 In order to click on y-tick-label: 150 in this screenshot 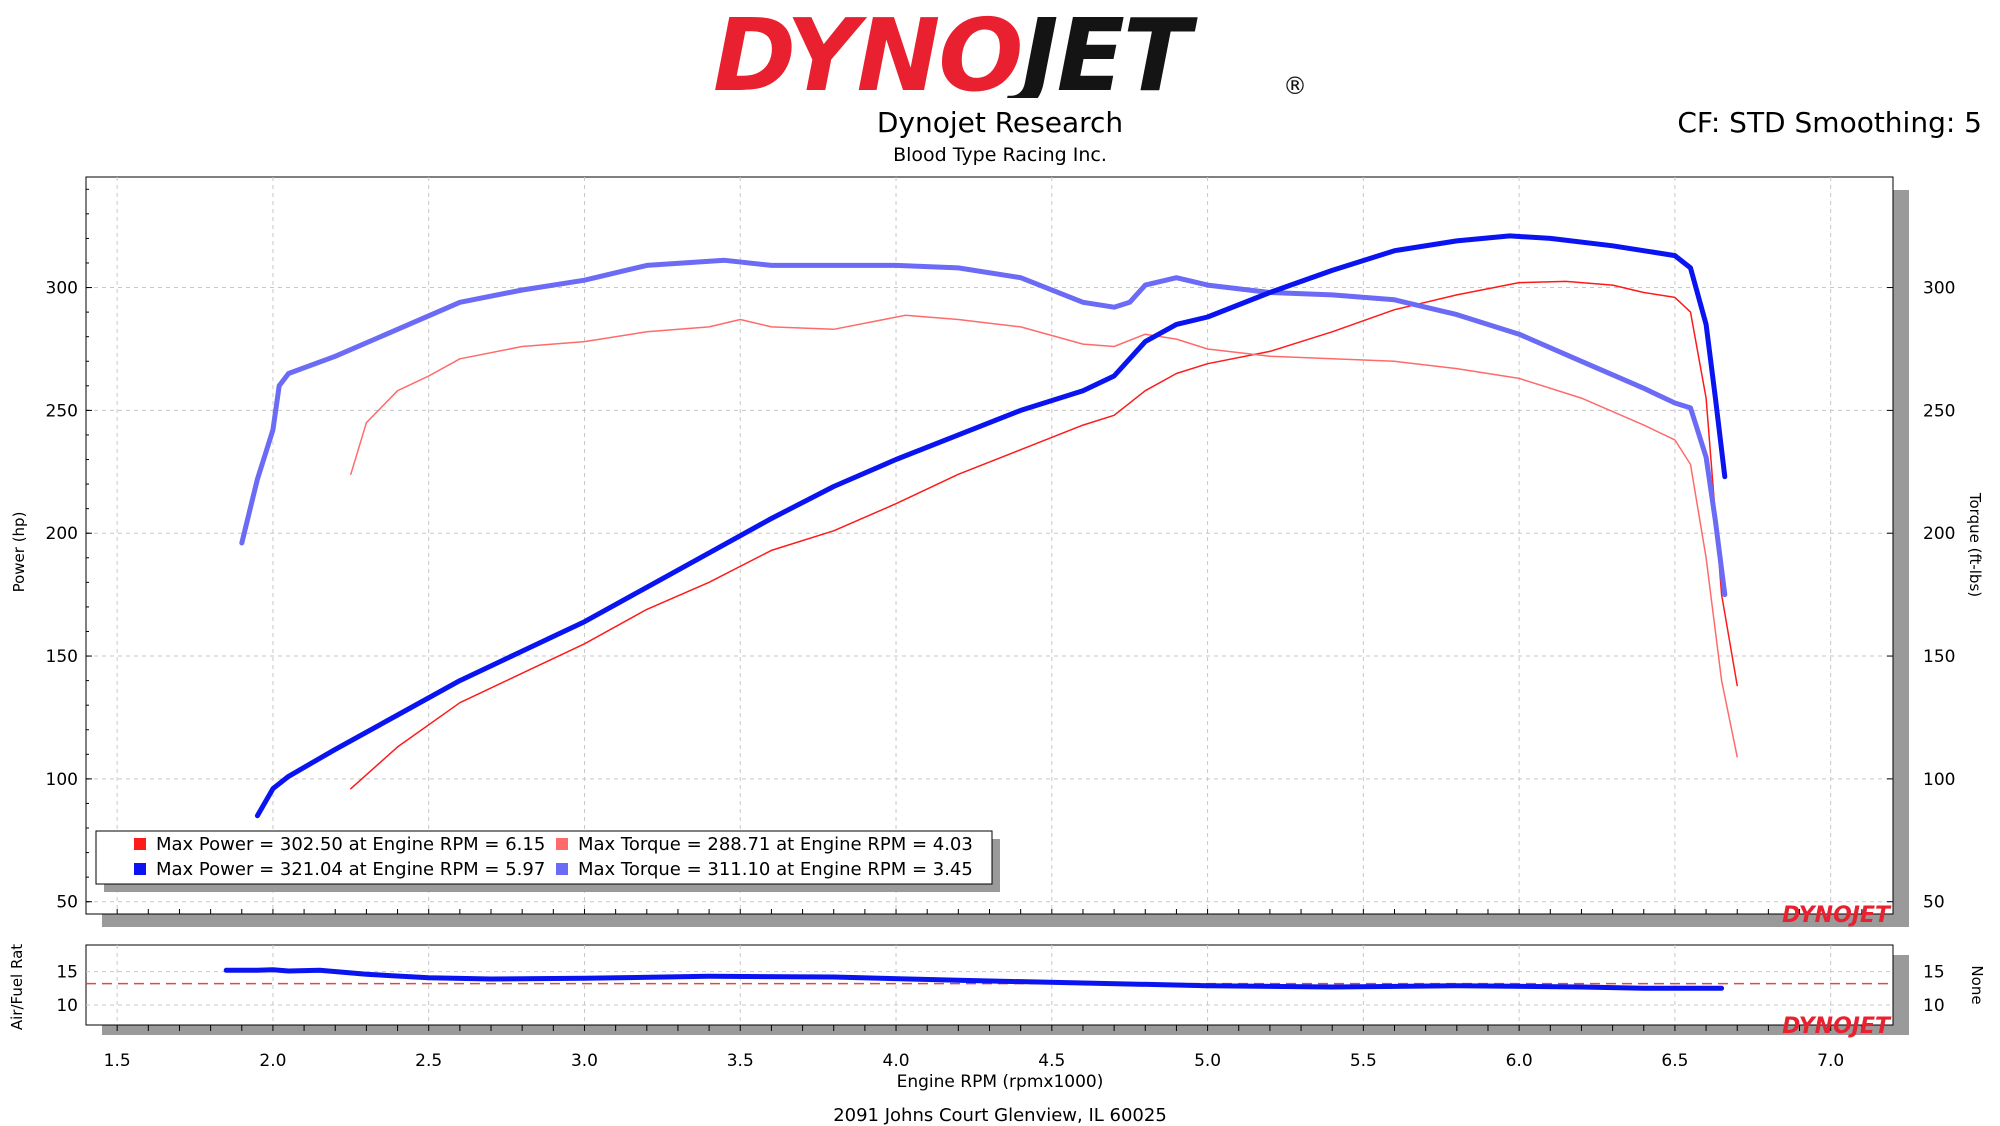, I will do `click(62, 657)`.